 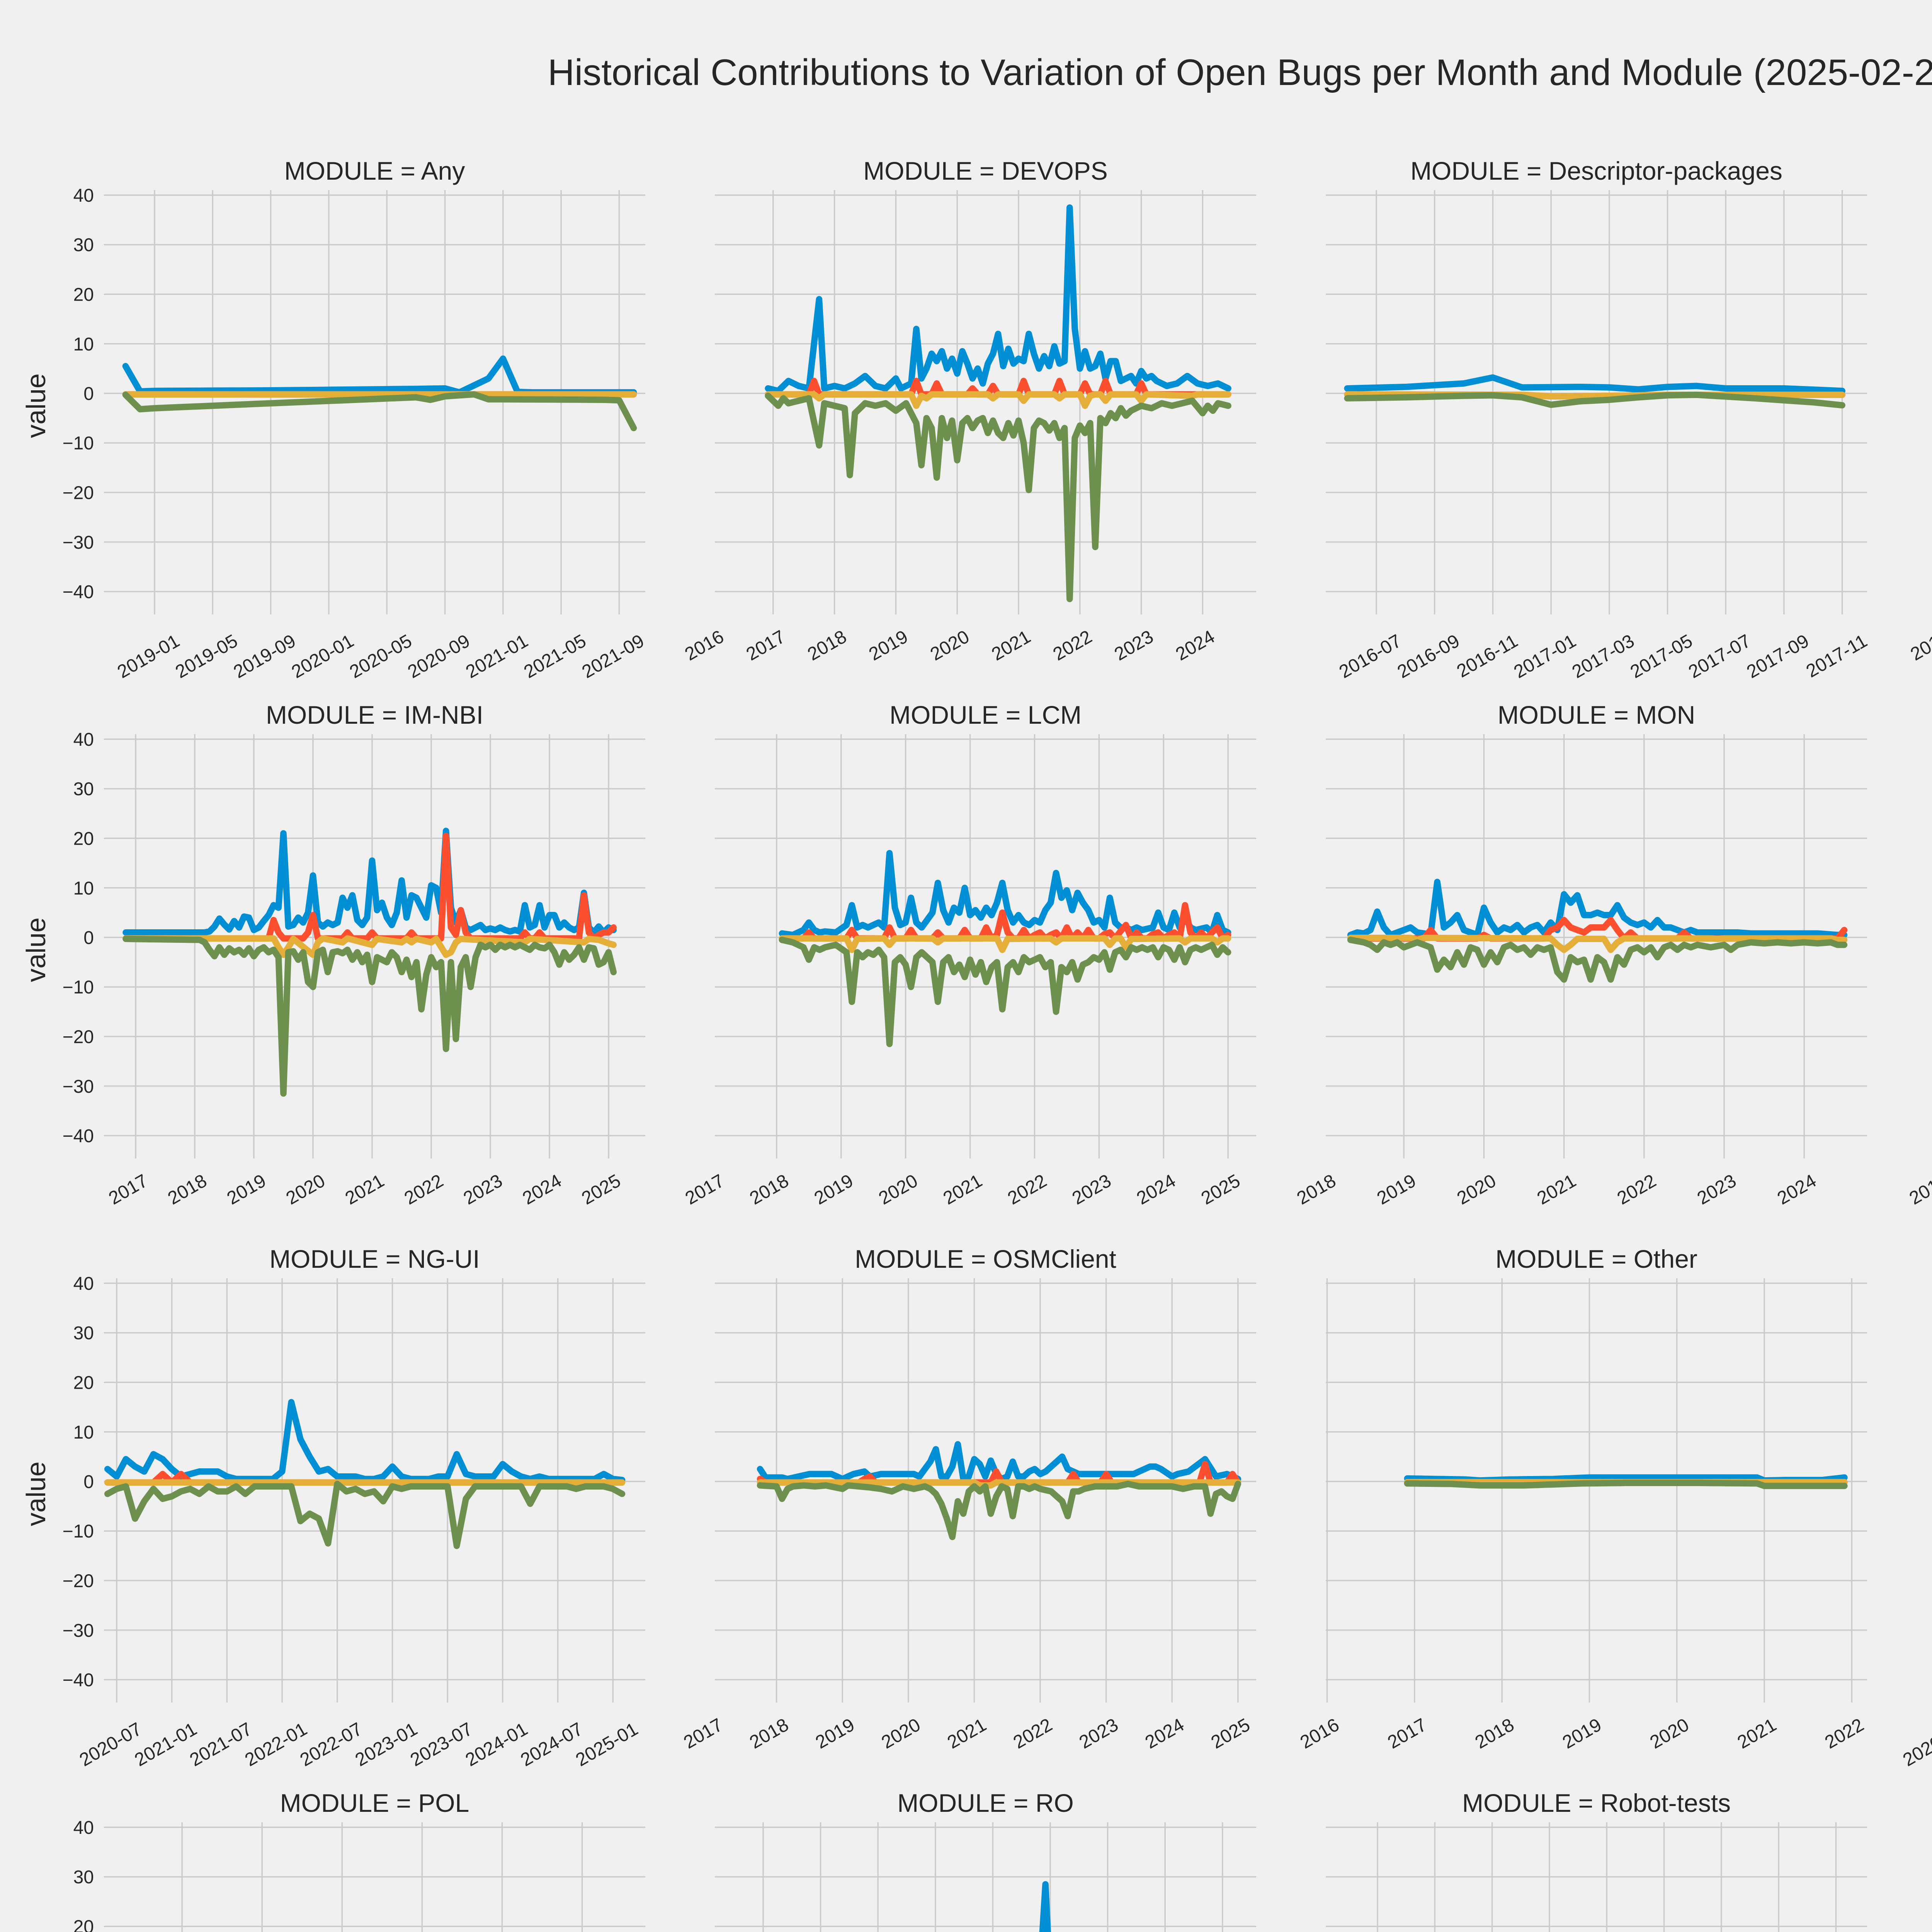 What do you see at coordinates (374, 1803) in the screenshot?
I see `svg-text: MODULE = POL` at bounding box center [374, 1803].